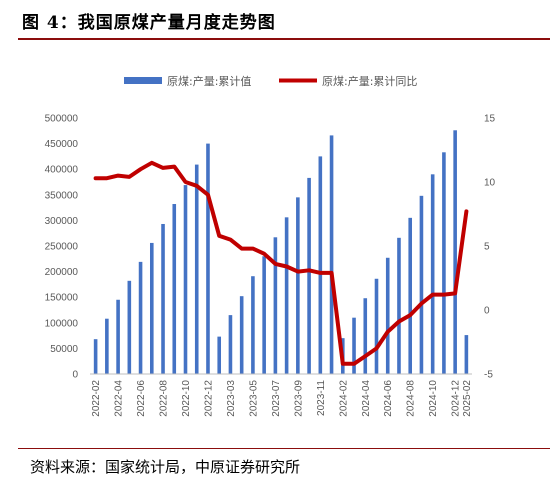 The image size is (552, 482). I want to click on legend-bar-swatch, so click(143, 80).